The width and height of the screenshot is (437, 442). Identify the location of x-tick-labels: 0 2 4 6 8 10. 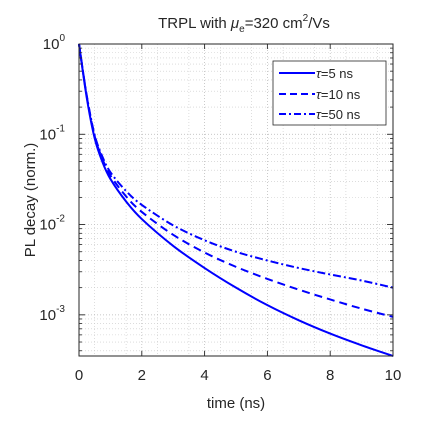
(238, 375).